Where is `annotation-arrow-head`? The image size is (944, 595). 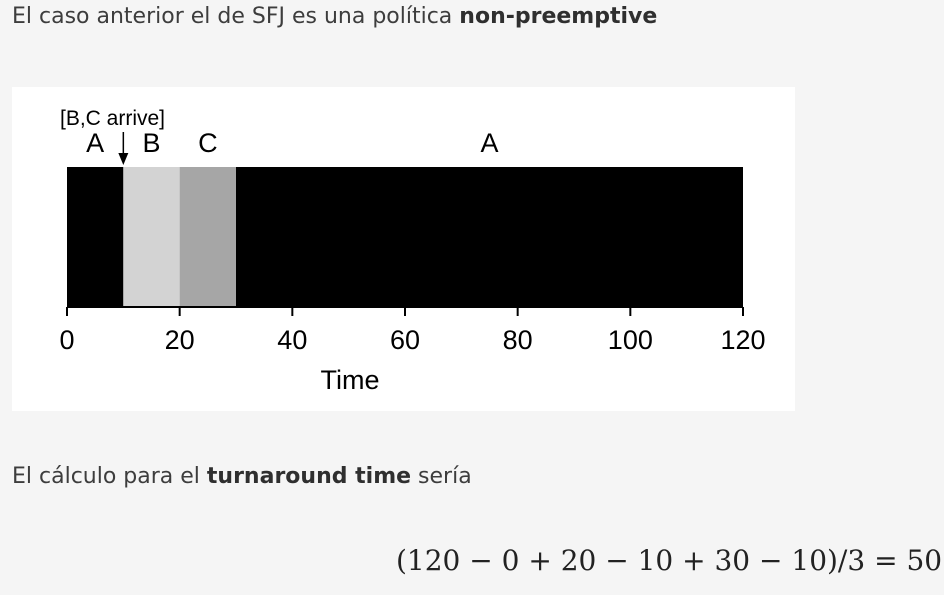 annotation-arrow-head is located at coordinates (123, 159).